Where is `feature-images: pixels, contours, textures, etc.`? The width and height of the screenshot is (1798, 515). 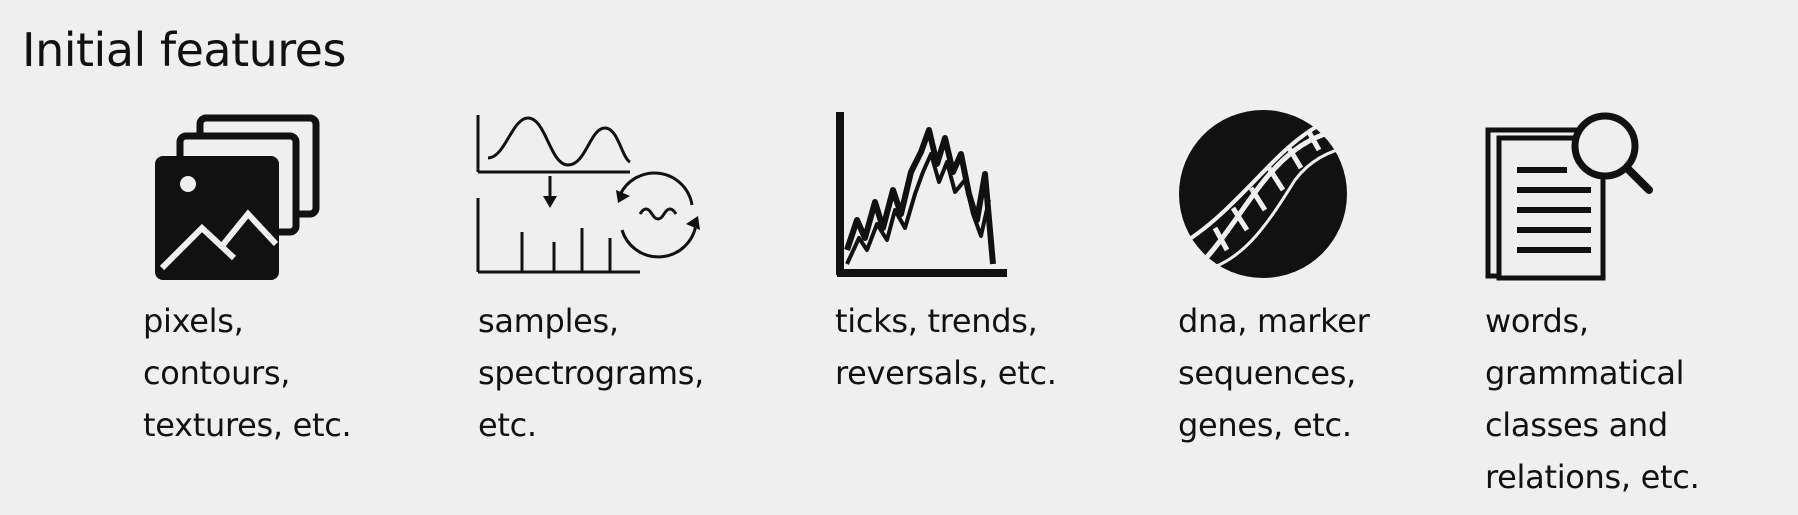
feature-images: pixels, contours, textures, etc. is located at coordinates (296, 277).